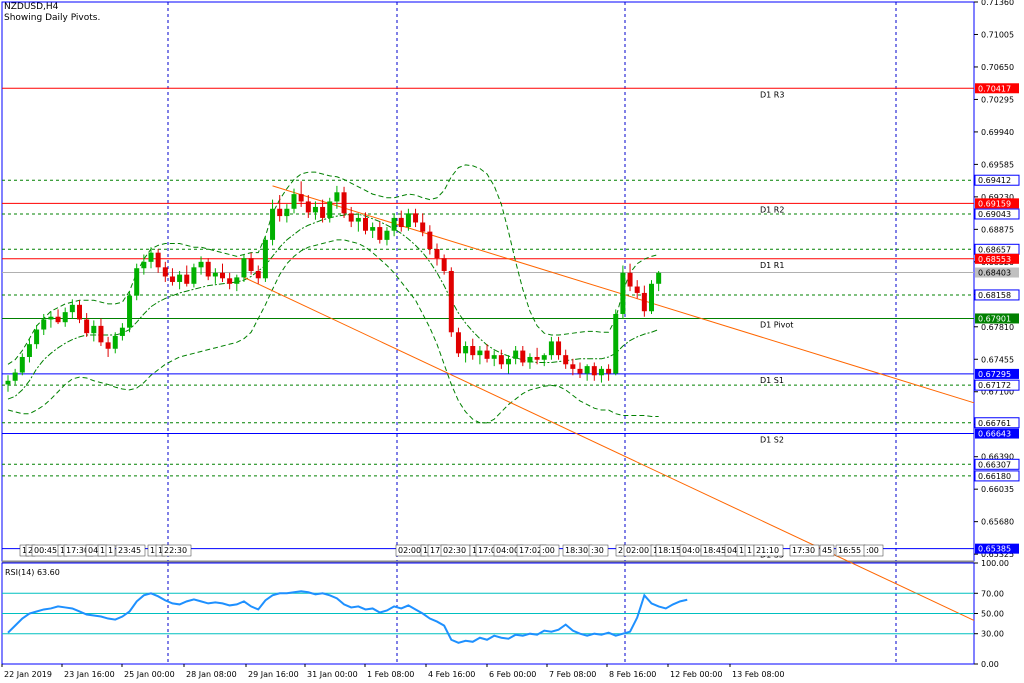  Describe the element at coordinates (772, 94) in the screenshot. I see `pivot-label: D1 R3` at that location.